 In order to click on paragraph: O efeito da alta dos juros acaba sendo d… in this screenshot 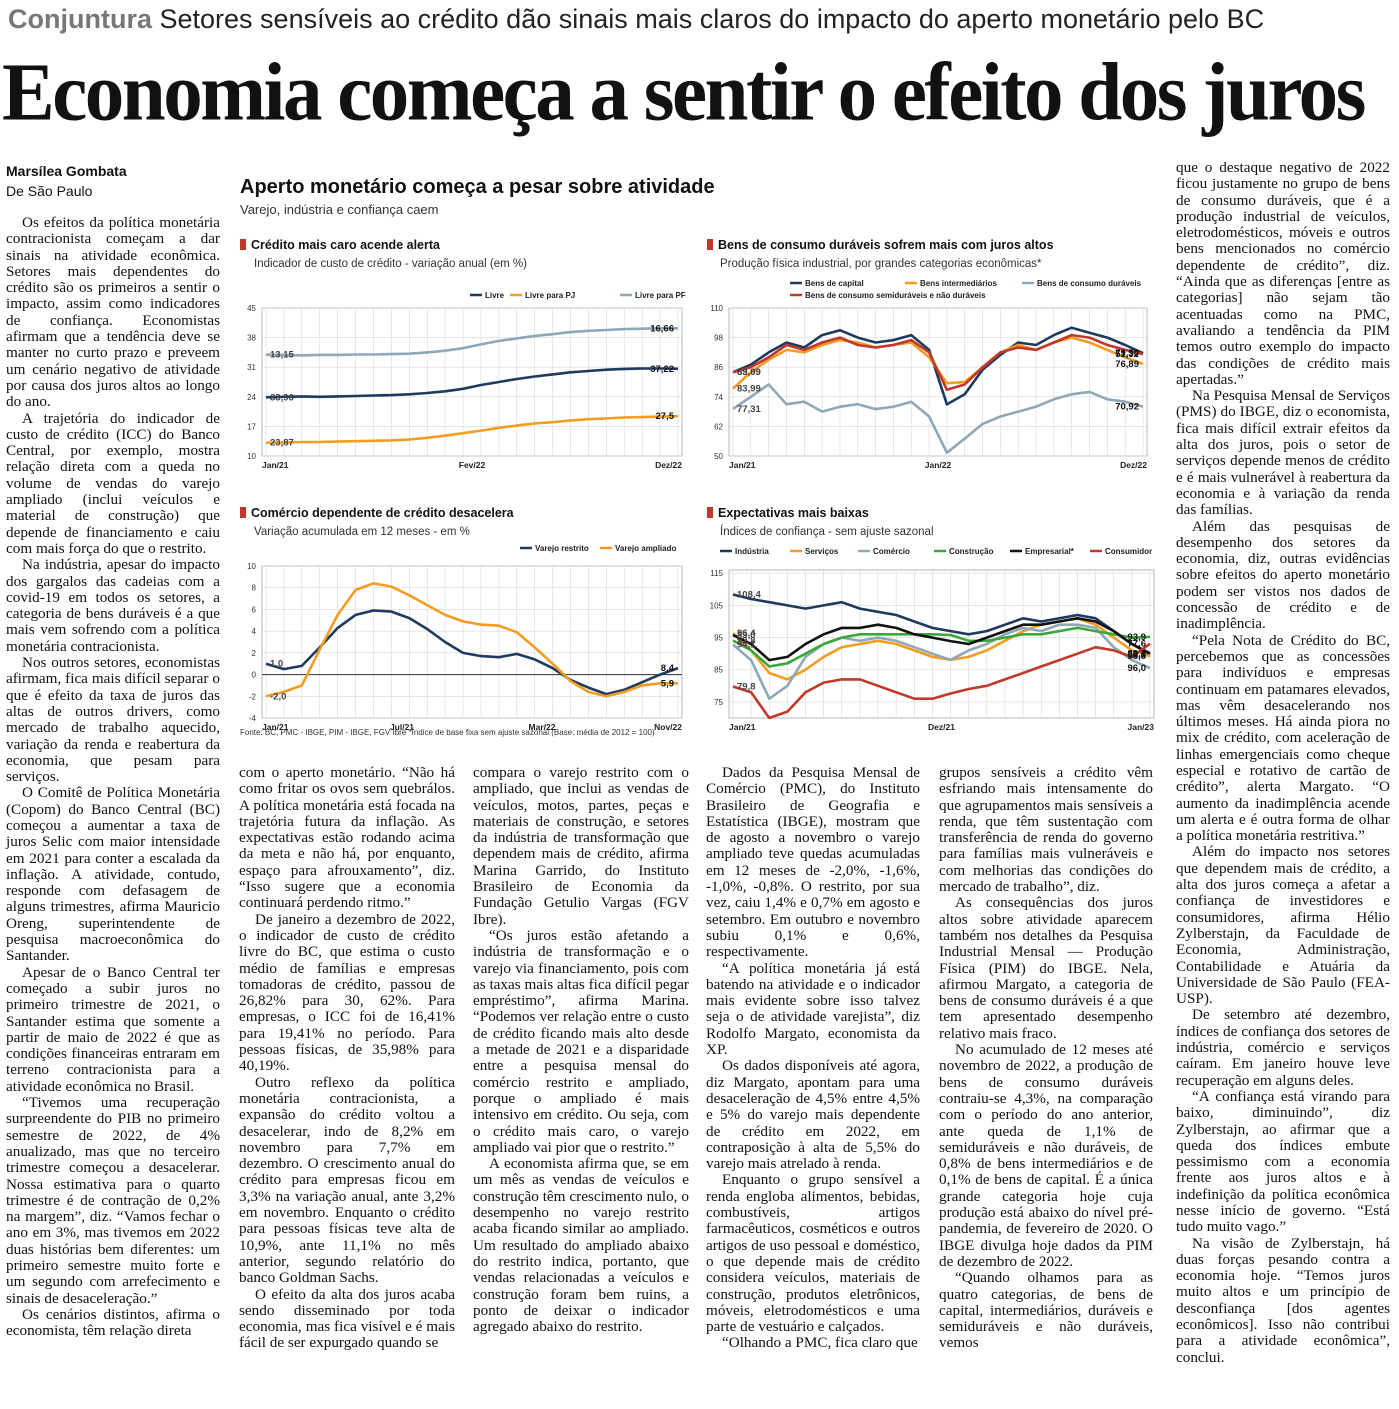, I will do `click(347, 1318)`.